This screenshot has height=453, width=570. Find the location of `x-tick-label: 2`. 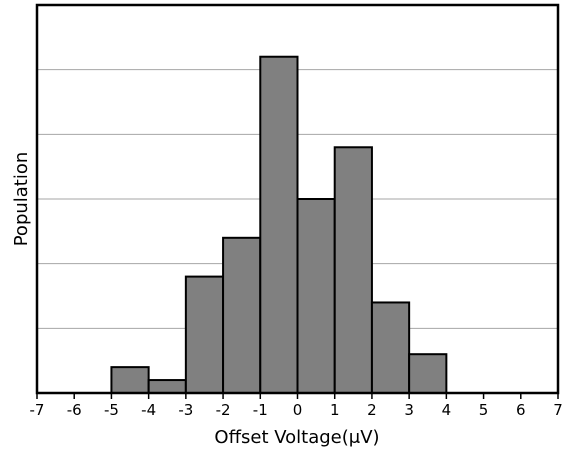

x-tick-label: 2 is located at coordinates (372, 410).